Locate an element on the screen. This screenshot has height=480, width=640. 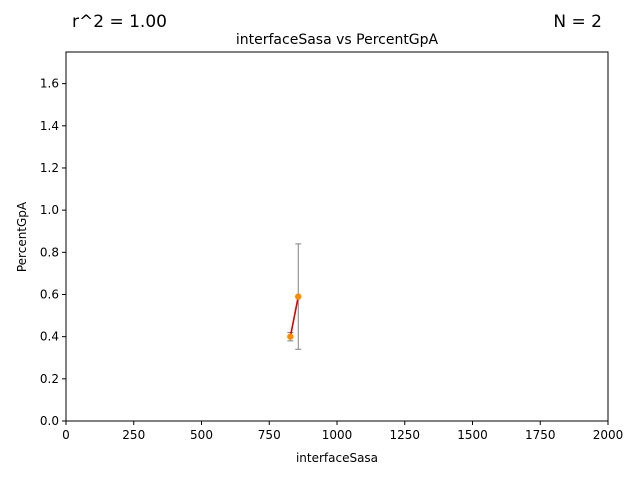
x-tick-label: 1000 is located at coordinates (337, 435).